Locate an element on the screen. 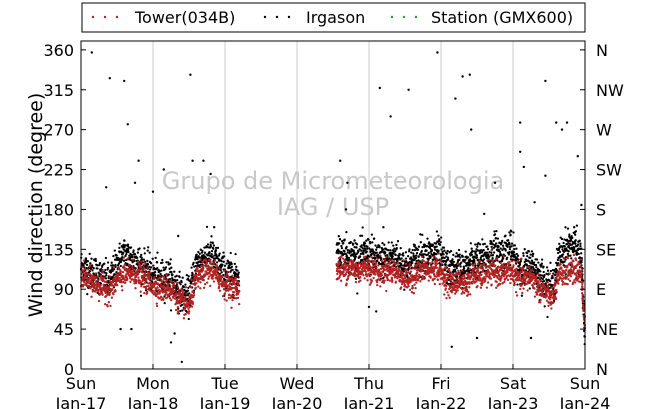 This screenshot has width=650, height=409. y-tick-label: 0 is located at coordinates (69, 369).